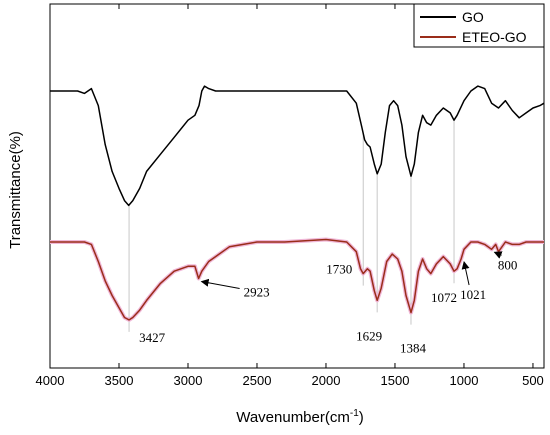  What do you see at coordinates (119, 380) in the screenshot?
I see `x-tick-label: 3500` at bounding box center [119, 380].